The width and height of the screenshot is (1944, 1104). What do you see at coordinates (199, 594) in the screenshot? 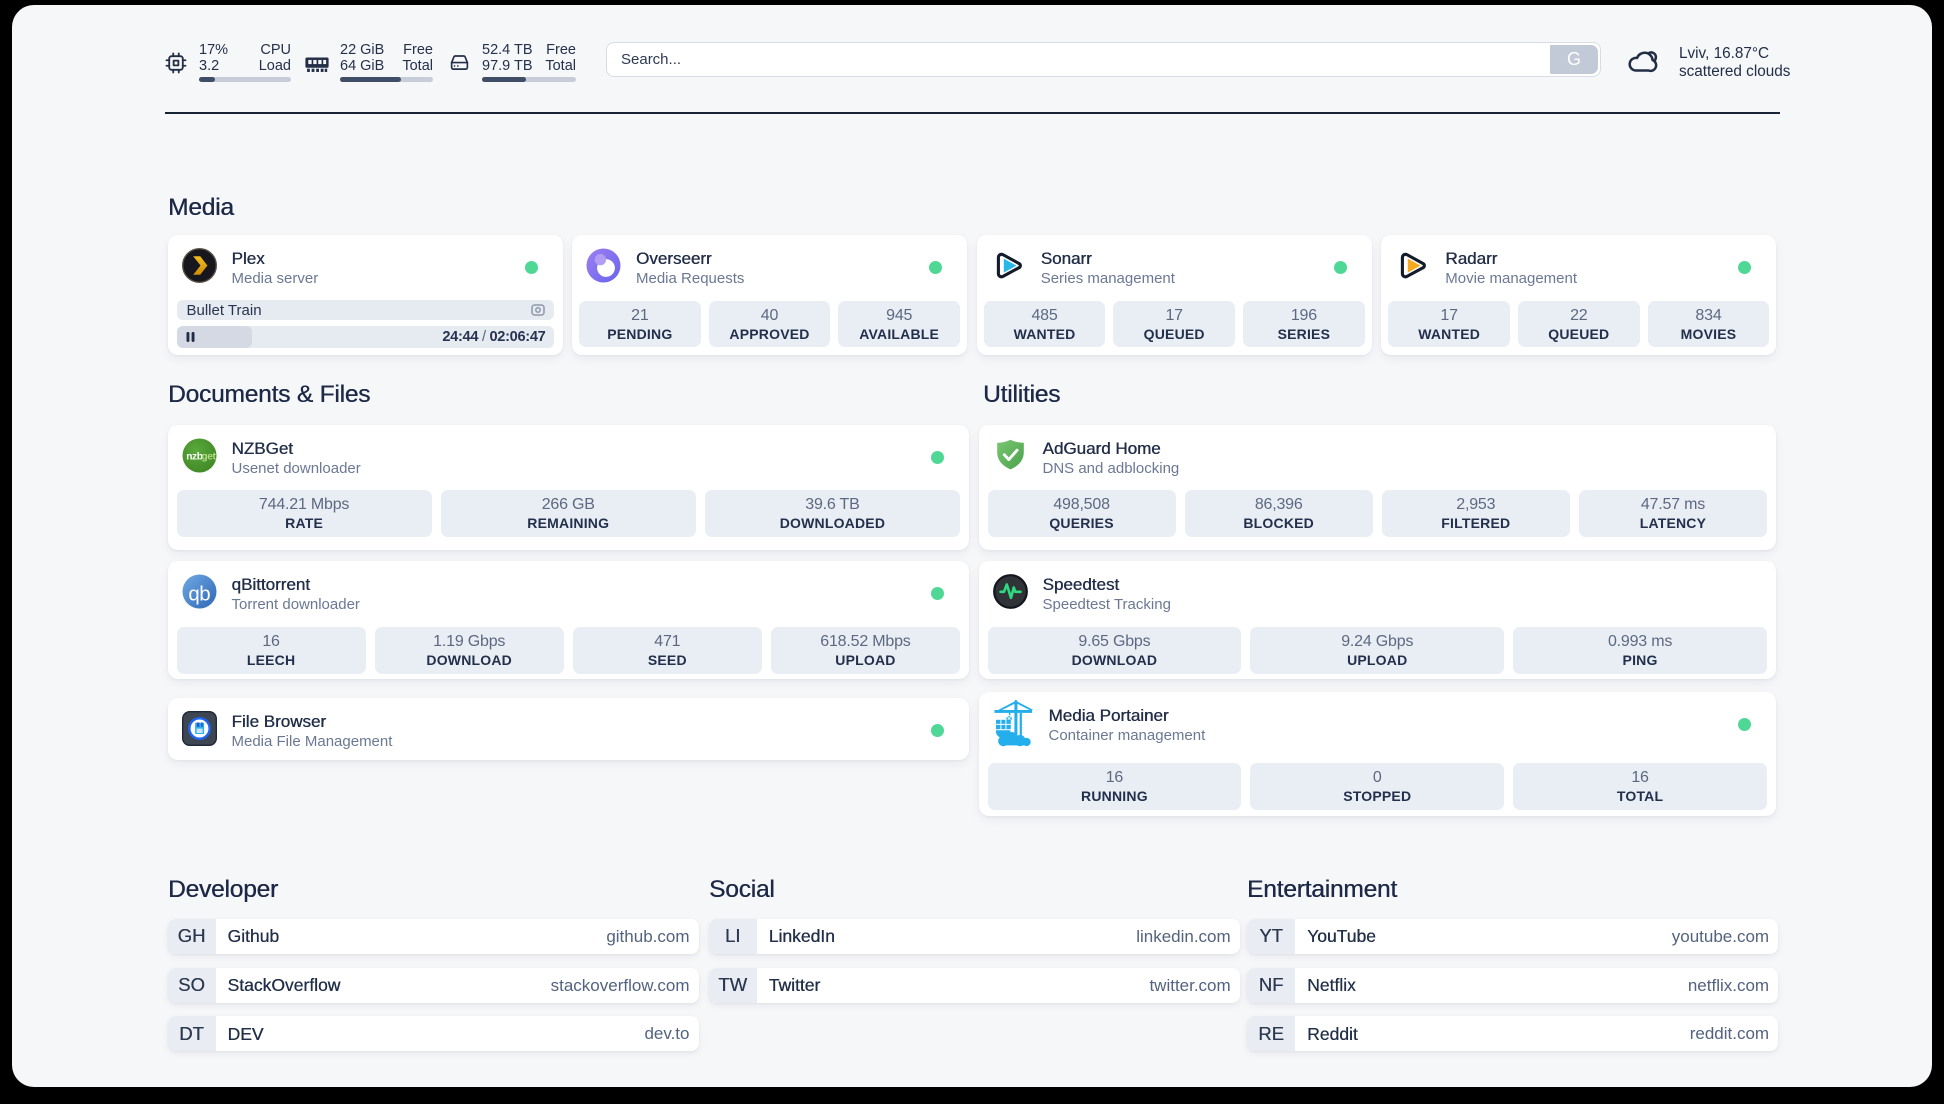
I see `svg-text: qb` at bounding box center [199, 594].